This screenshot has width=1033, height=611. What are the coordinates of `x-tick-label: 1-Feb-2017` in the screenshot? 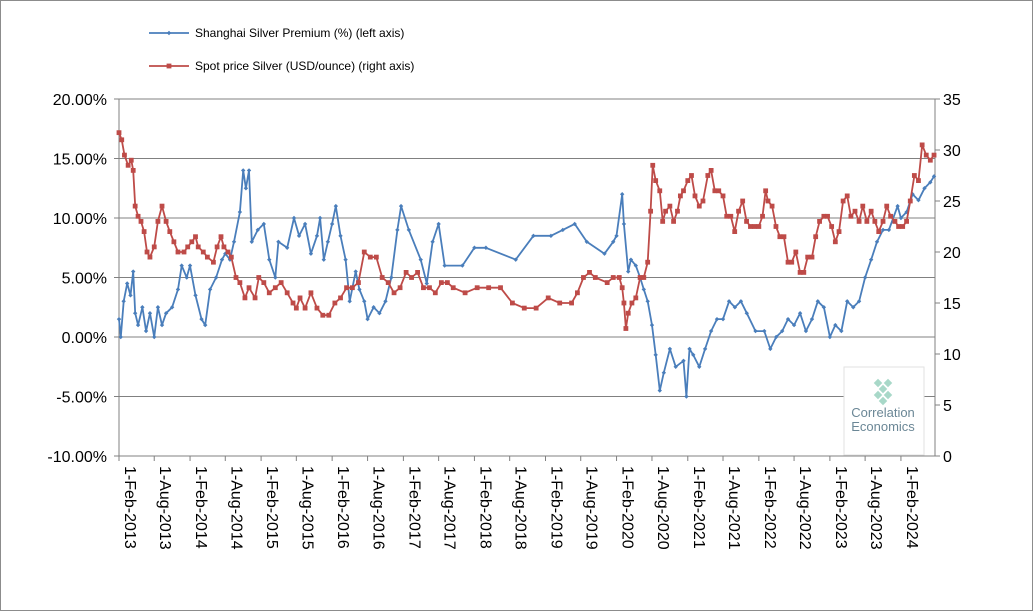 It's located at (413, 507).